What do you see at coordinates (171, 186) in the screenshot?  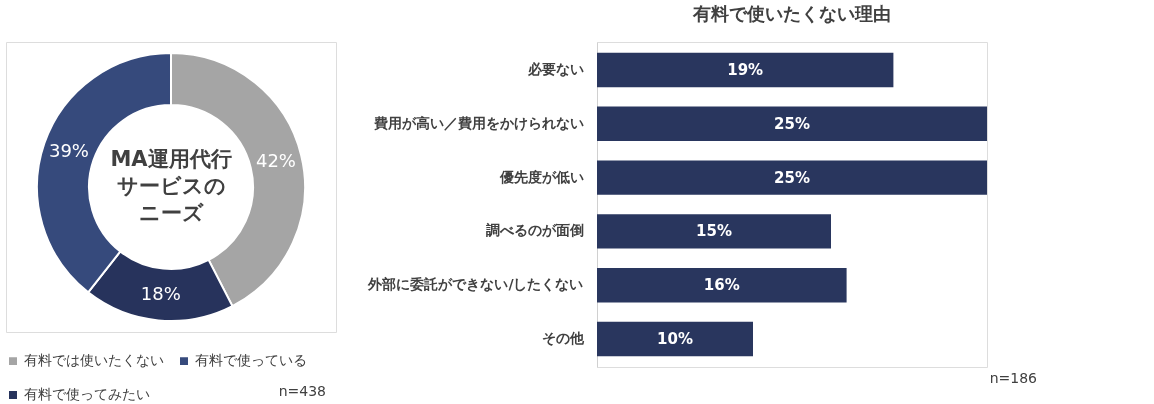 I see `text: MA運用代行サービスのニーズ` at bounding box center [171, 186].